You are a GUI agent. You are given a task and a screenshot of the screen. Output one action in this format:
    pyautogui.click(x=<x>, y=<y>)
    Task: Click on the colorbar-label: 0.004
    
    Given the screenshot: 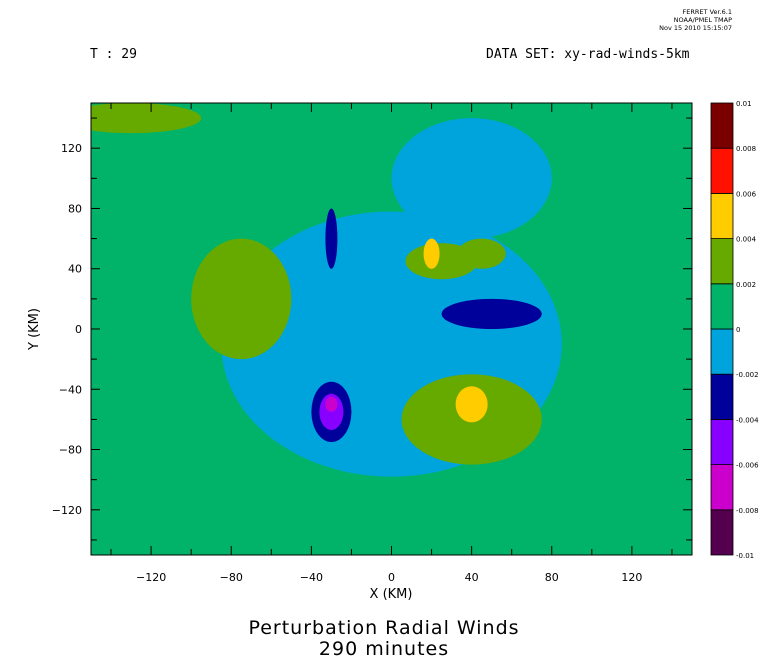 What is the action you would take?
    pyautogui.click(x=746, y=240)
    